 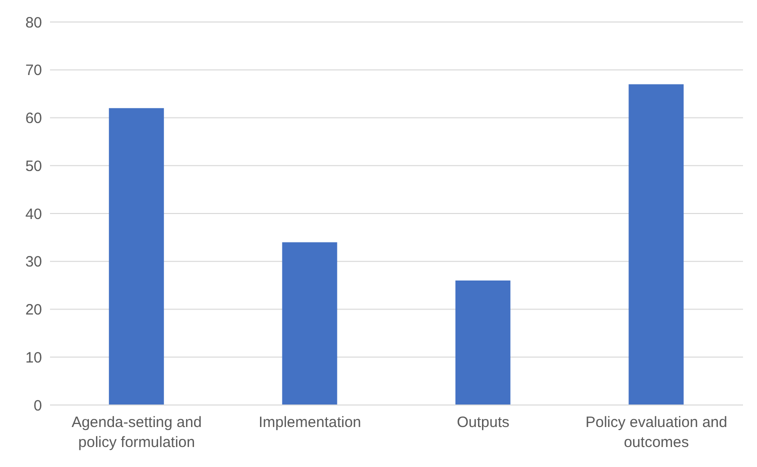 I want to click on y-tick-label: 0, so click(x=38, y=405).